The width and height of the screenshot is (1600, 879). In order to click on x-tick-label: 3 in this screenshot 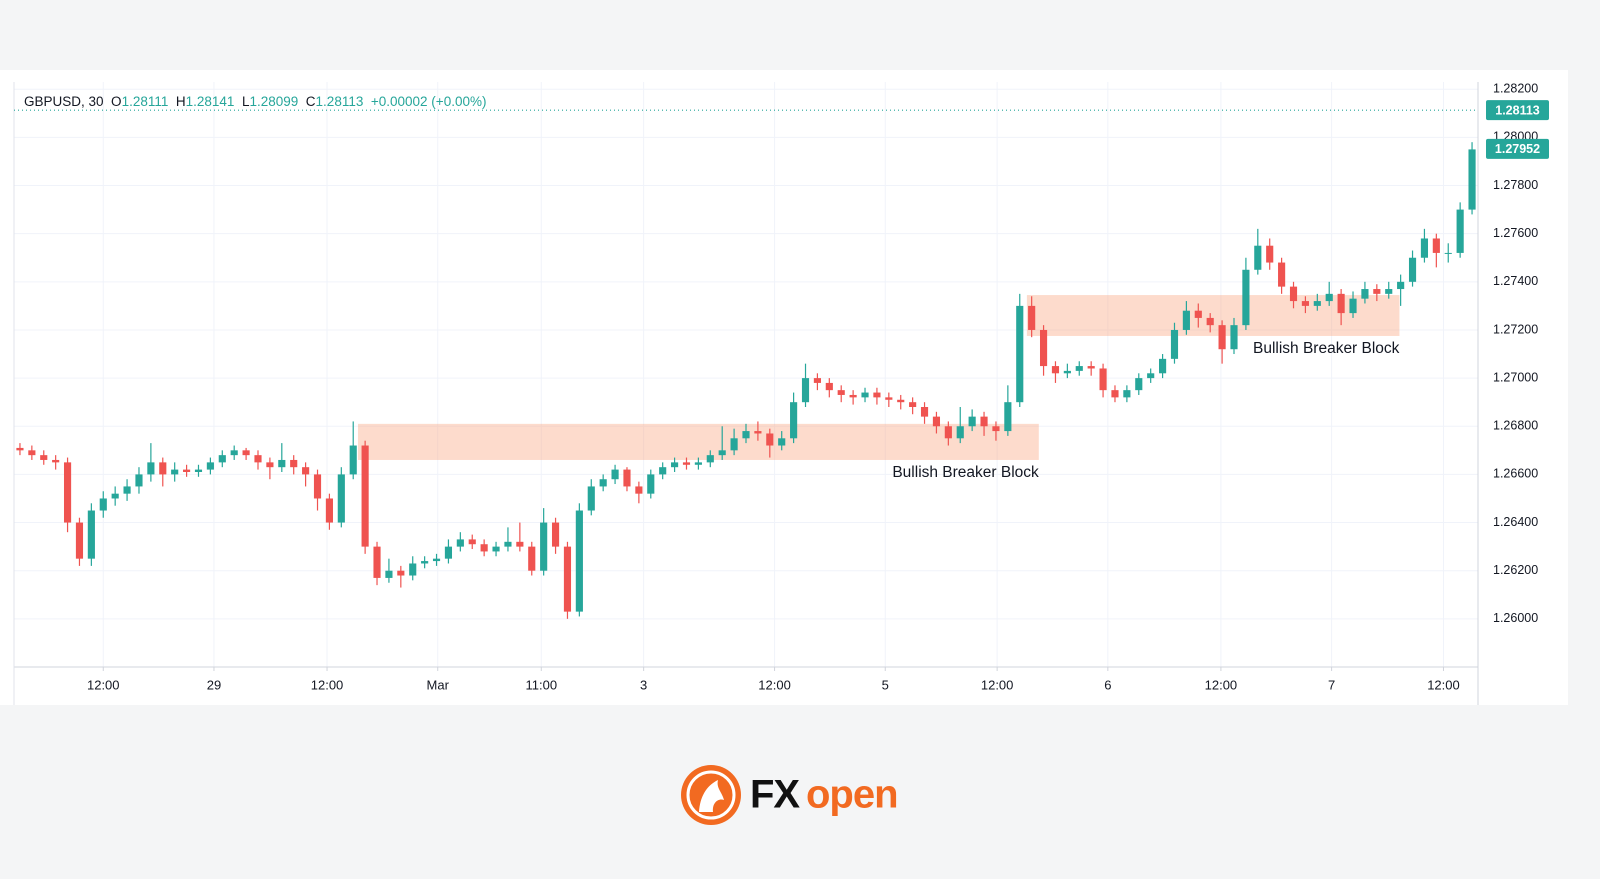, I will do `click(643, 684)`.